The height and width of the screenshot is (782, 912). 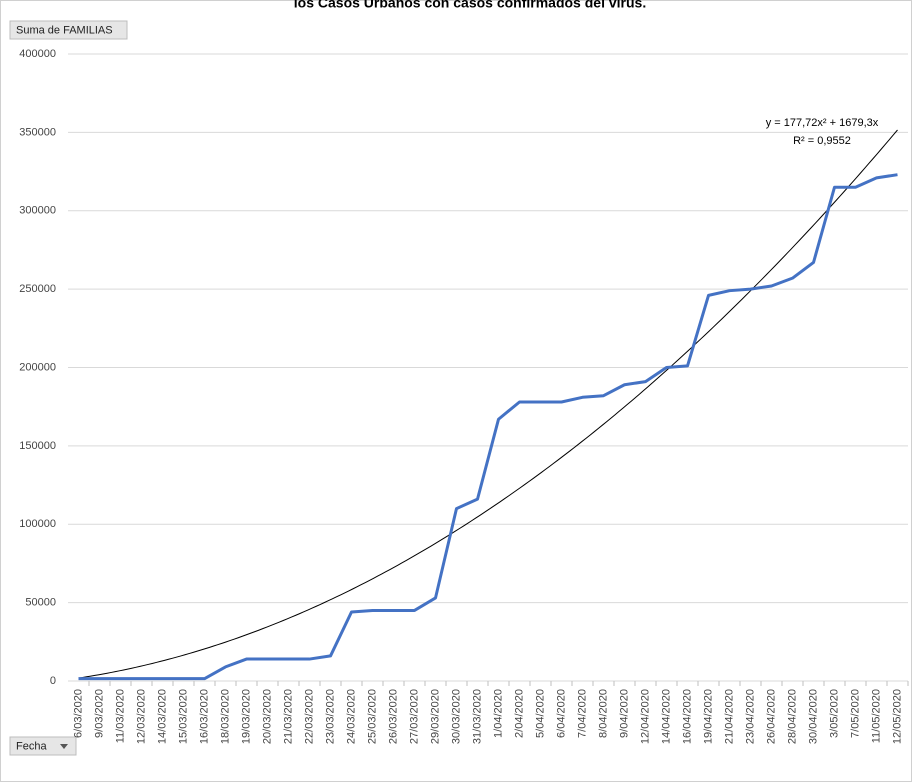 What do you see at coordinates (687, 716) in the screenshot?
I see `x-tick-label: 16/04/2020` at bounding box center [687, 716].